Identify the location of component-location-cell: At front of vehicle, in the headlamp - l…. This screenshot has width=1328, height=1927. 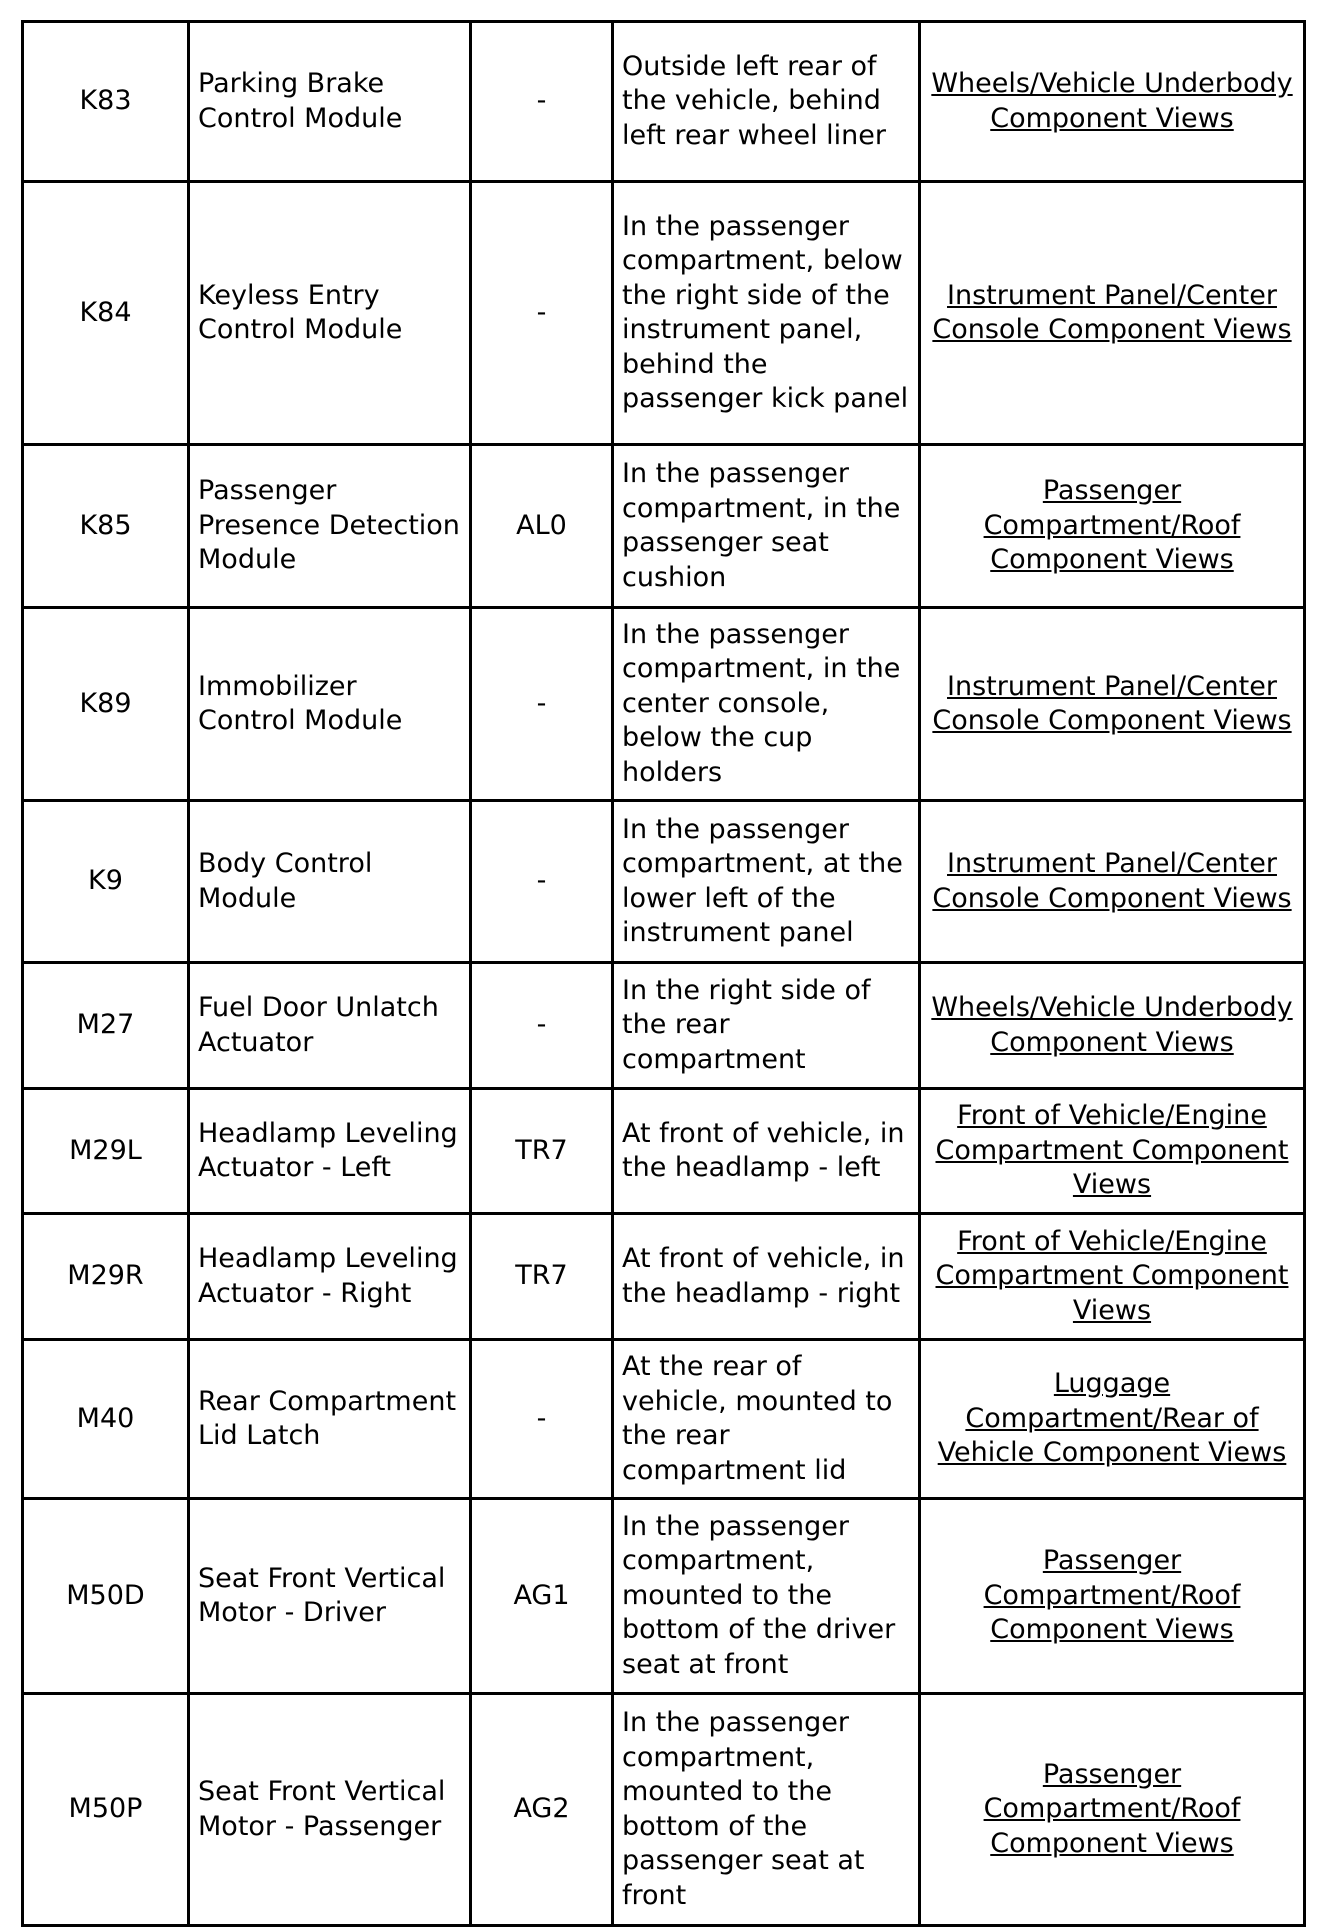
(766, 1151).